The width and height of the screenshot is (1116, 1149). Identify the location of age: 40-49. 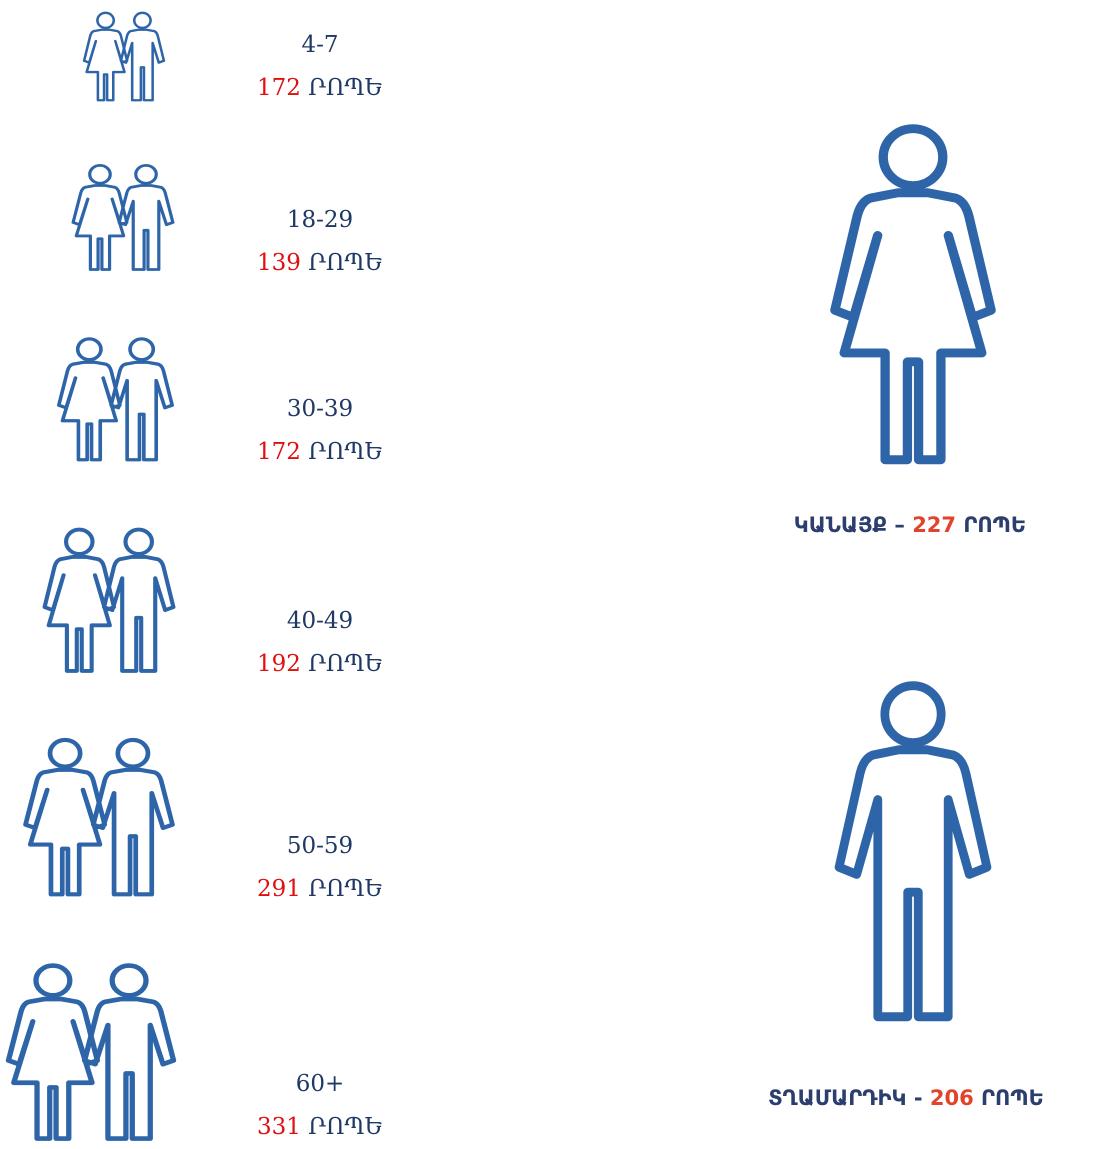
(320, 621).